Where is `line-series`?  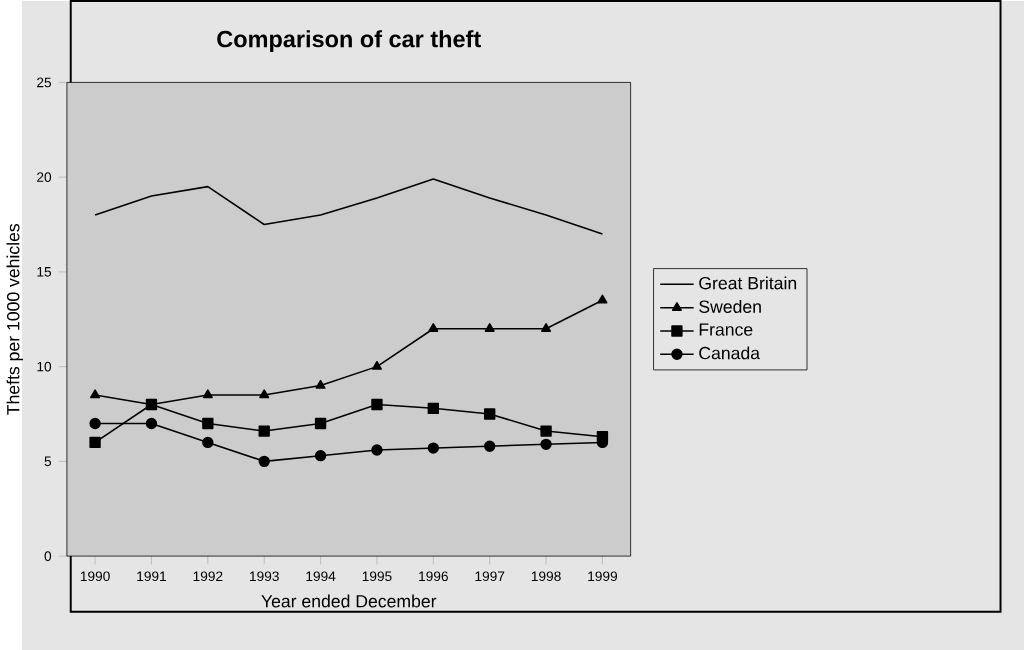
line-series is located at coordinates (349, 206).